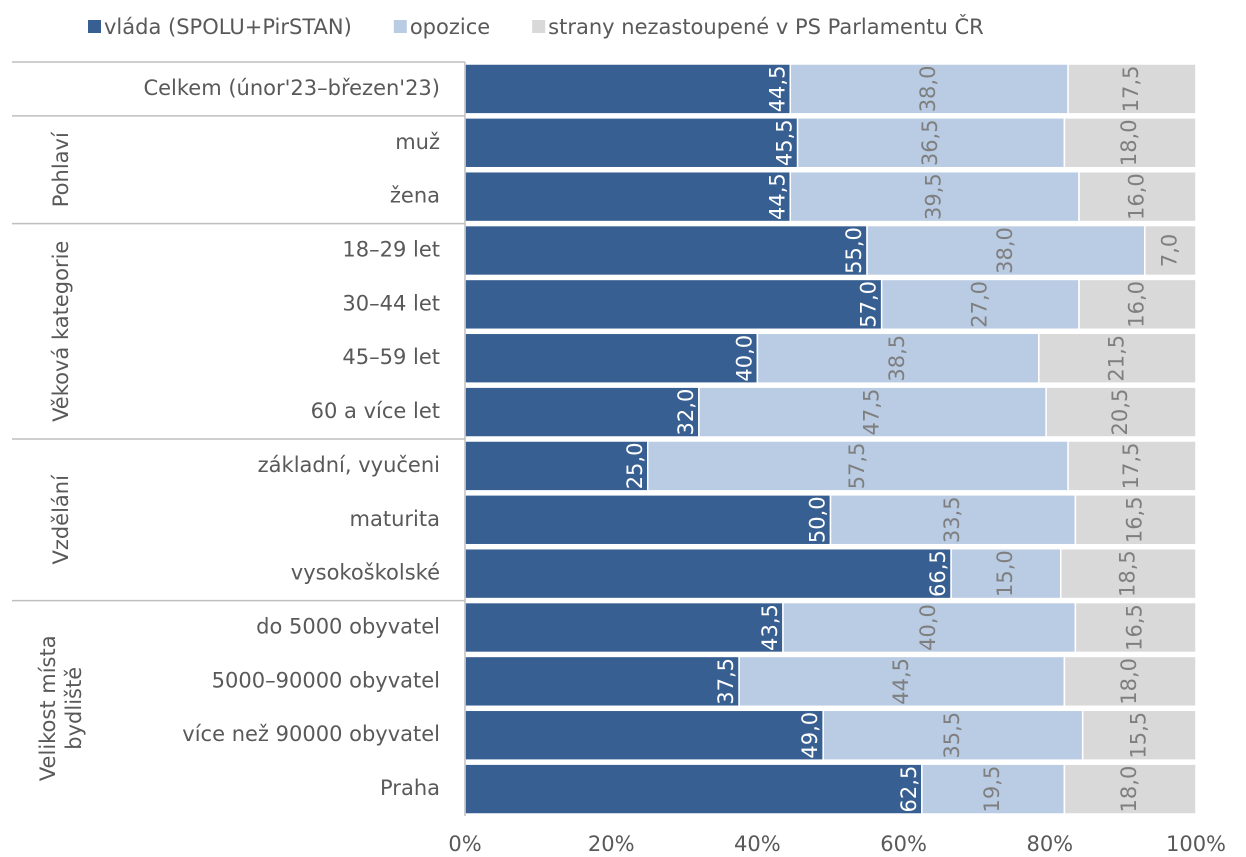  Describe the element at coordinates (228, 27) in the screenshot. I see `legend-label: vláda (SPOLU+PirSTAN)` at that location.